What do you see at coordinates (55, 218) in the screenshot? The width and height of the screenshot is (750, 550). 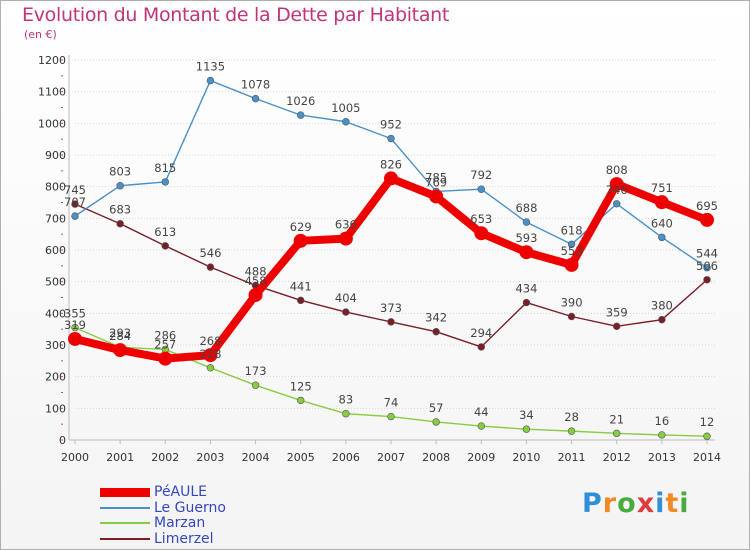 I see `y-tick-label: 700` at bounding box center [55, 218].